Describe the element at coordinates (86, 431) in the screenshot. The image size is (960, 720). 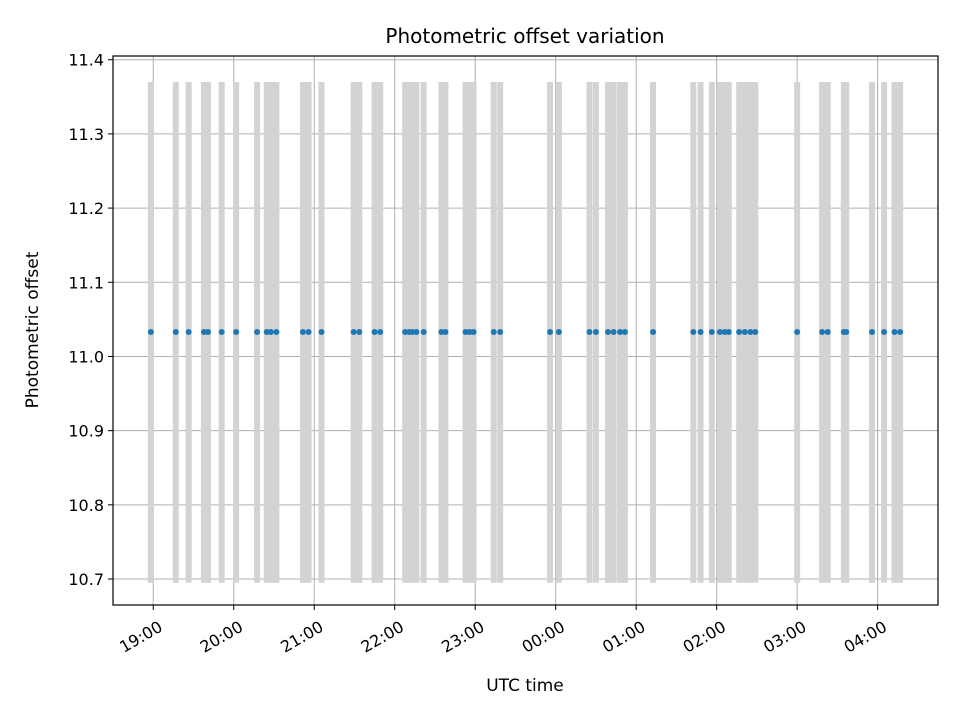
I see `y-tick-label: 10.9` at that location.